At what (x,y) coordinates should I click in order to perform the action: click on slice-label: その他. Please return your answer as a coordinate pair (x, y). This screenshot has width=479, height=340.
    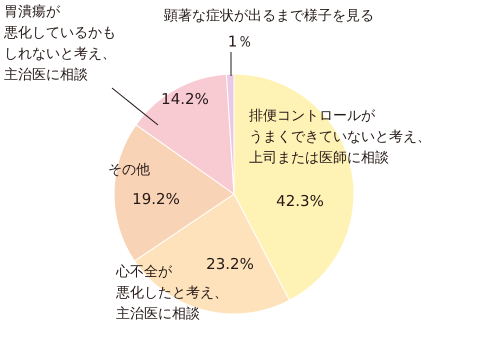
    Looking at the image, I should click on (129, 170).